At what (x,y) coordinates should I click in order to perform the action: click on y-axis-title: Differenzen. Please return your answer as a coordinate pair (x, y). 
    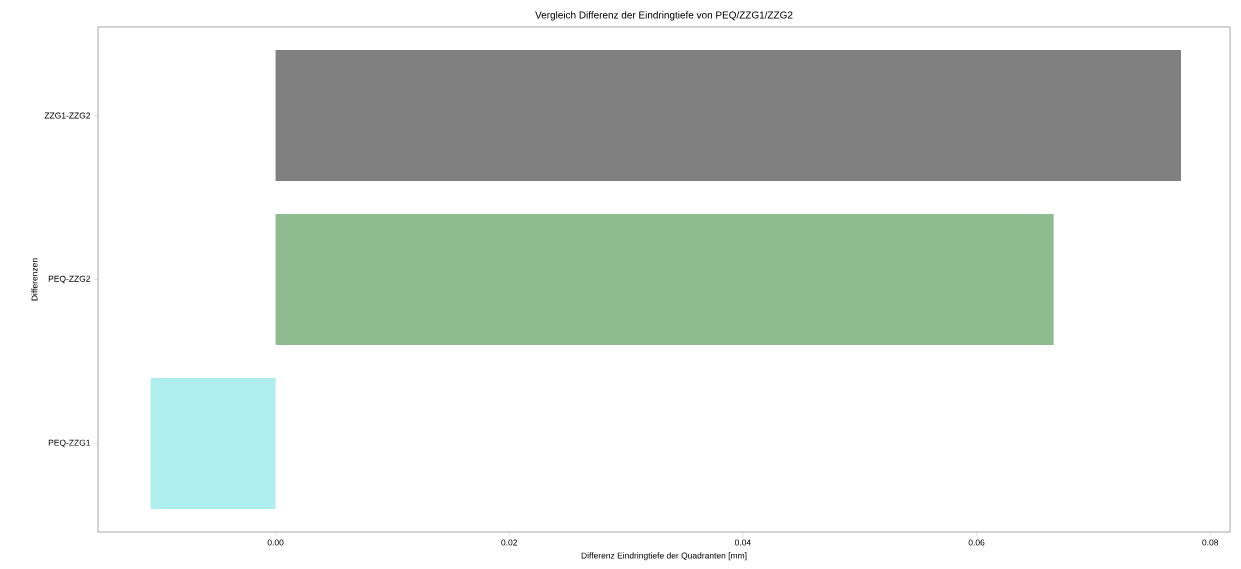
    Looking at the image, I should click on (34, 279).